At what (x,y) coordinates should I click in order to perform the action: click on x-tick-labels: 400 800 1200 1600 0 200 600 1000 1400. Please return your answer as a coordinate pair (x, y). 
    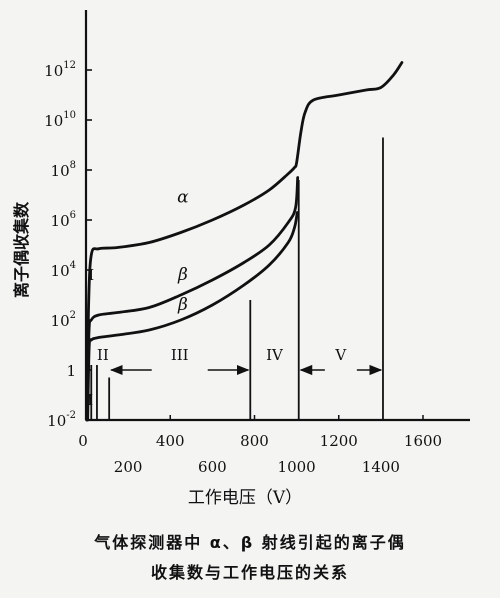
    Looking at the image, I should click on (260, 445).